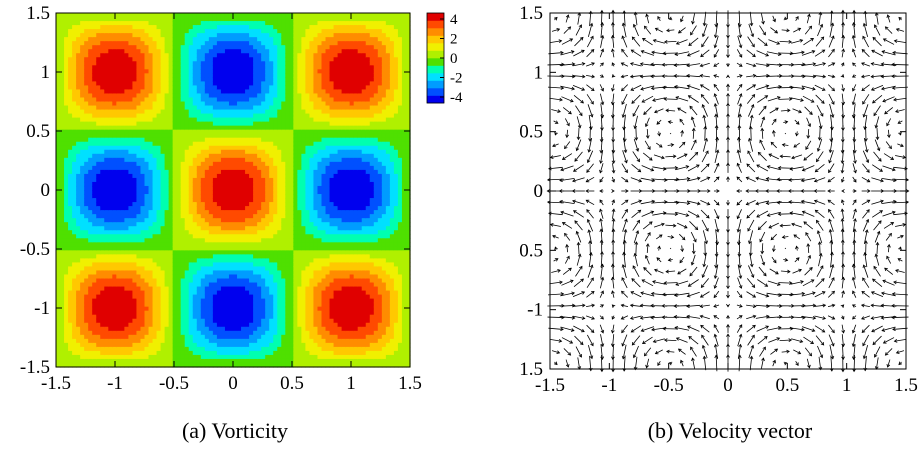  What do you see at coordinates (35, 249) in the screenshot?
I see `y-tick-label: -0.5` at bounding box center [35, 249].